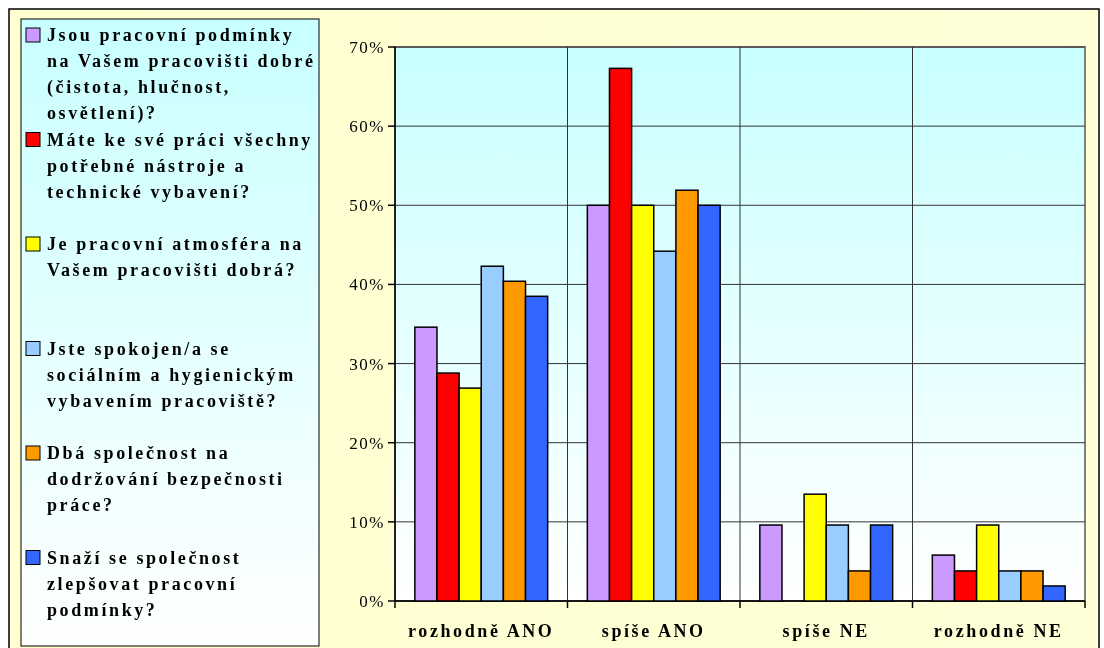 The image size is (1104, 648). Describe the element at coordinates (372, 601) in the screenshot. I see `y-tick-label: 0%` at that location.